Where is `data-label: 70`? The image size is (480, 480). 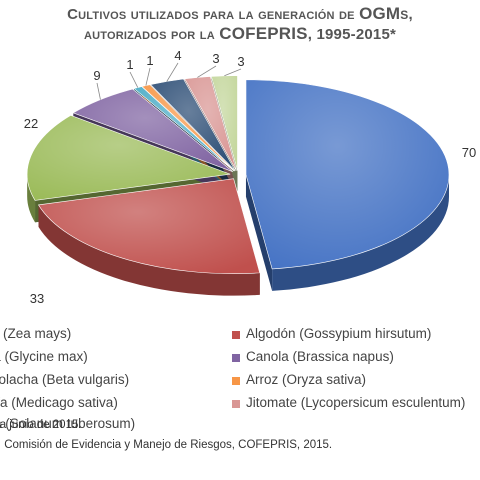
data-label: 70 is located at coordinates (469, 152).